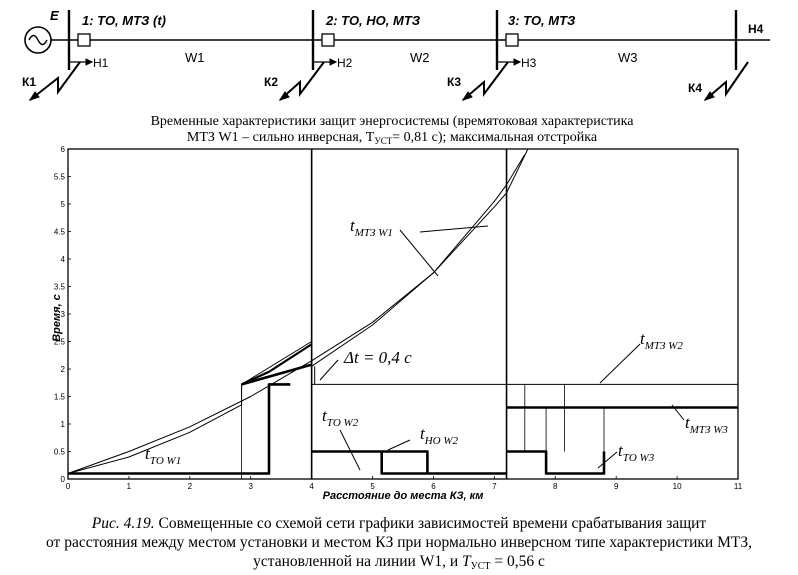 The height and width of the screenshot is (575, 798). I want to click on series-to_w1, so click(179, 429).